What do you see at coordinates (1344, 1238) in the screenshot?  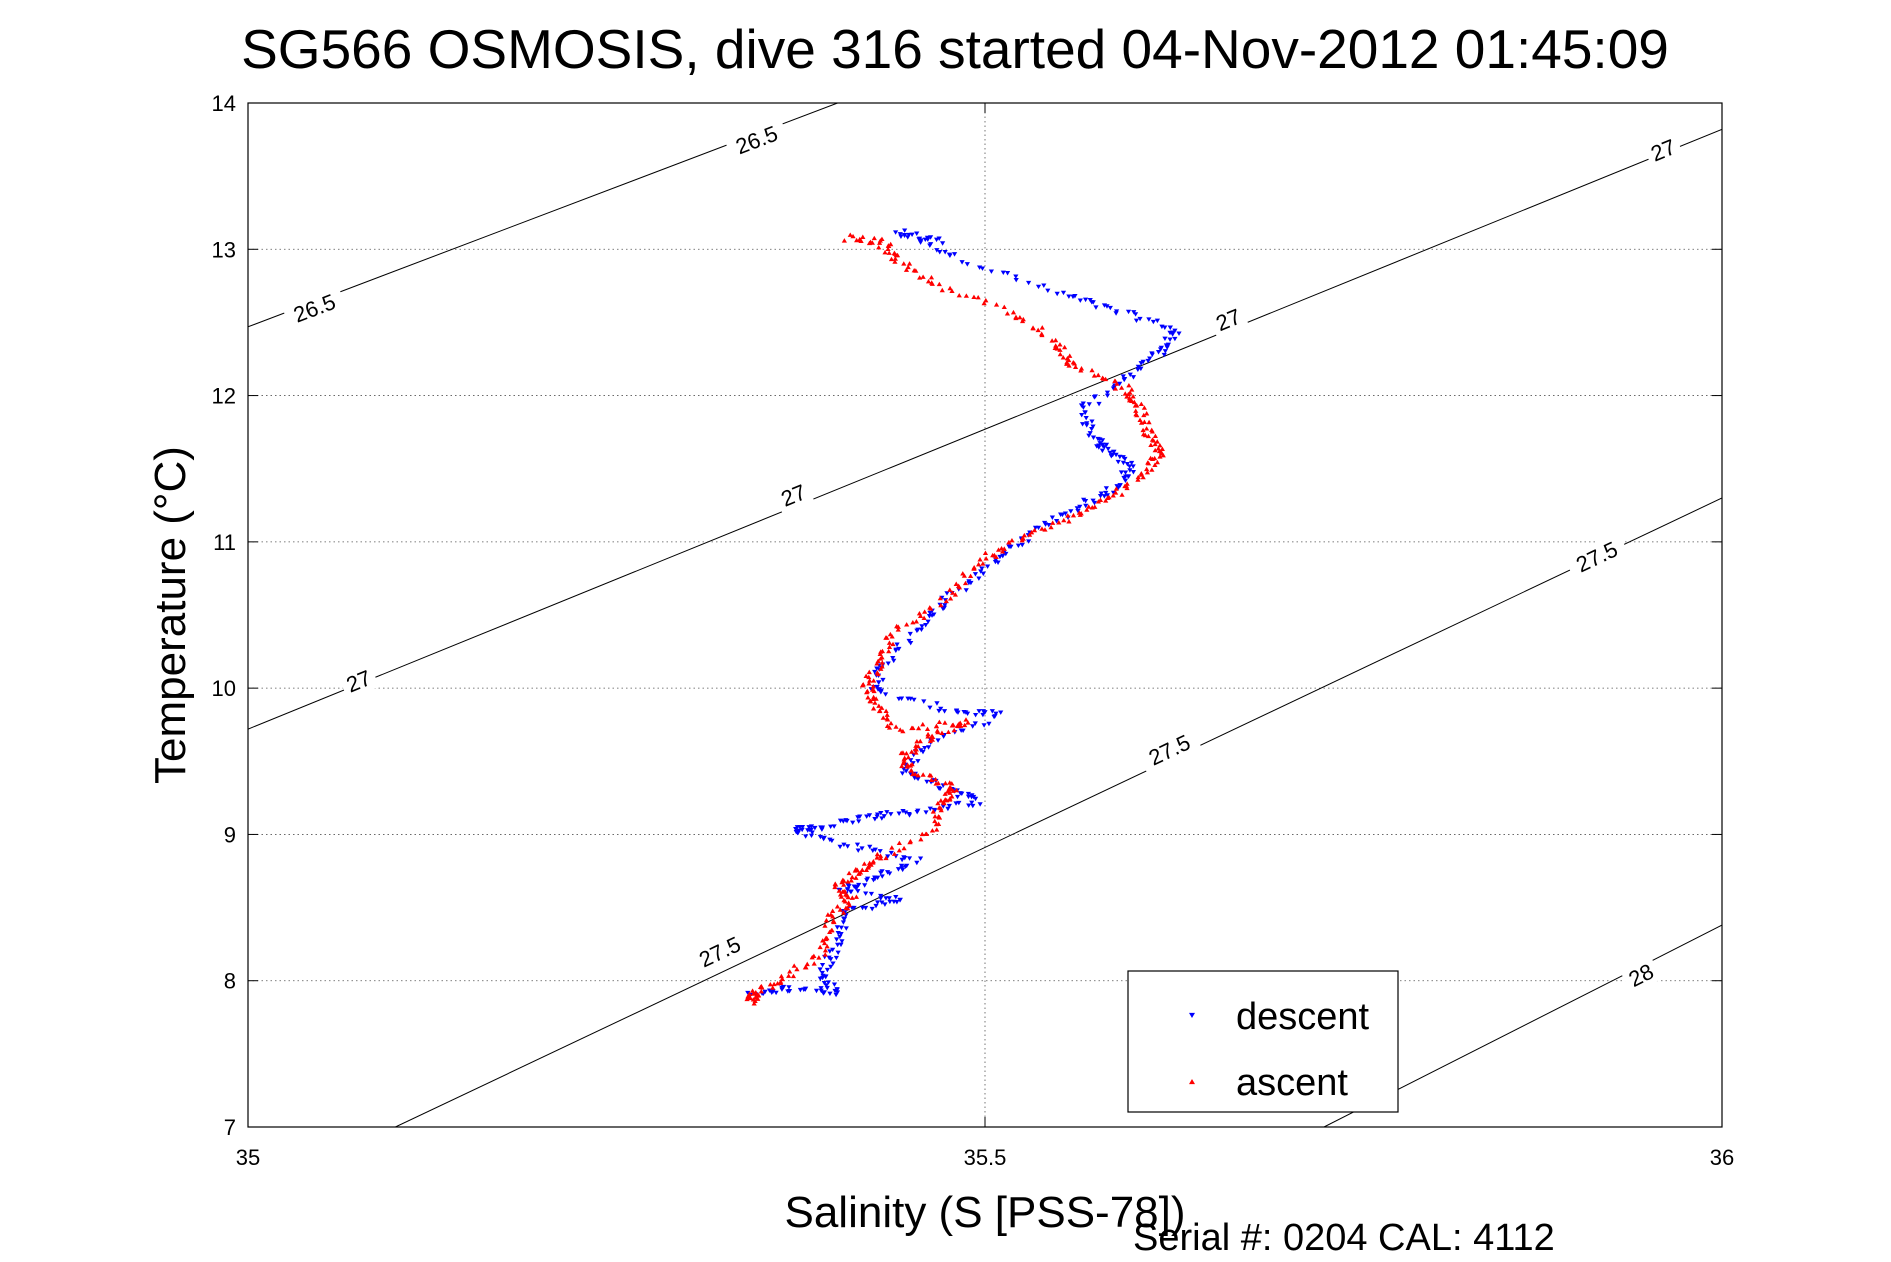 I see `serial-calibration-note: Serial #: 0204 CAL: 4112` at bounding box center [1344, 1238].